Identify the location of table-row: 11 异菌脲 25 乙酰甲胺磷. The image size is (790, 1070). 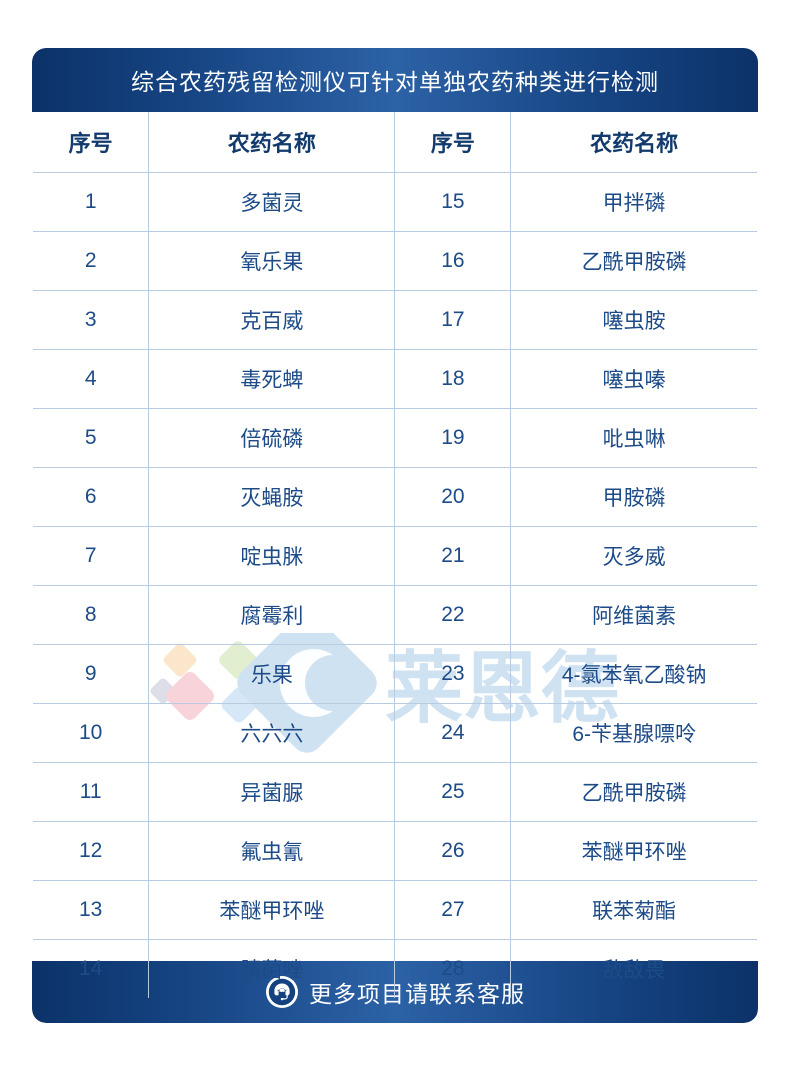
(395, 792).